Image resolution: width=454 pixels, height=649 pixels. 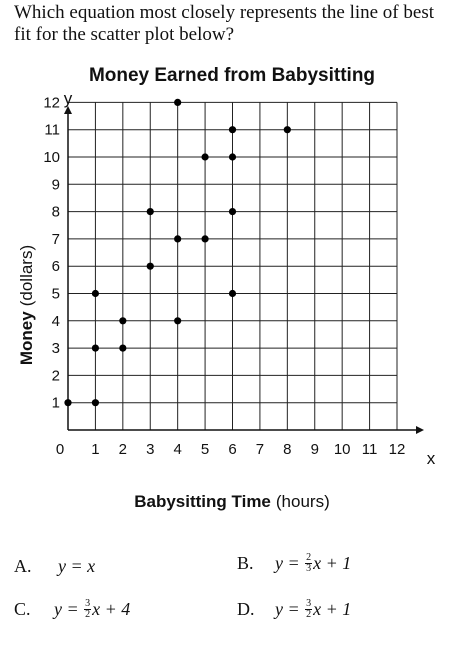 What do you see at coordinates (309, 604) in the screenshot?
I see `choice-d-numerator: 3` at bounding box center [309, 604].